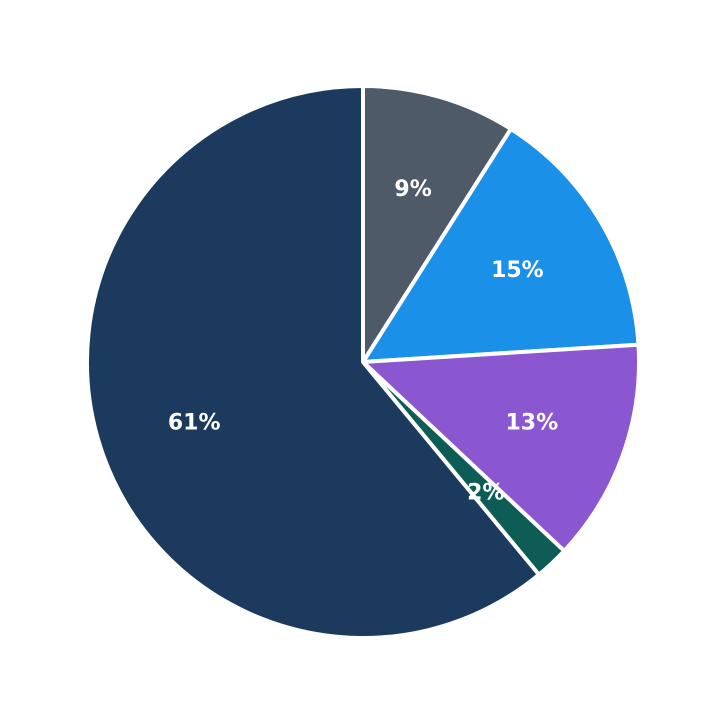 This screenshot has height=723, width=723. Describe the element at coordinates (412, 189) in the screenshot. I see `pie-slice-label-gray: 9%` at that location.